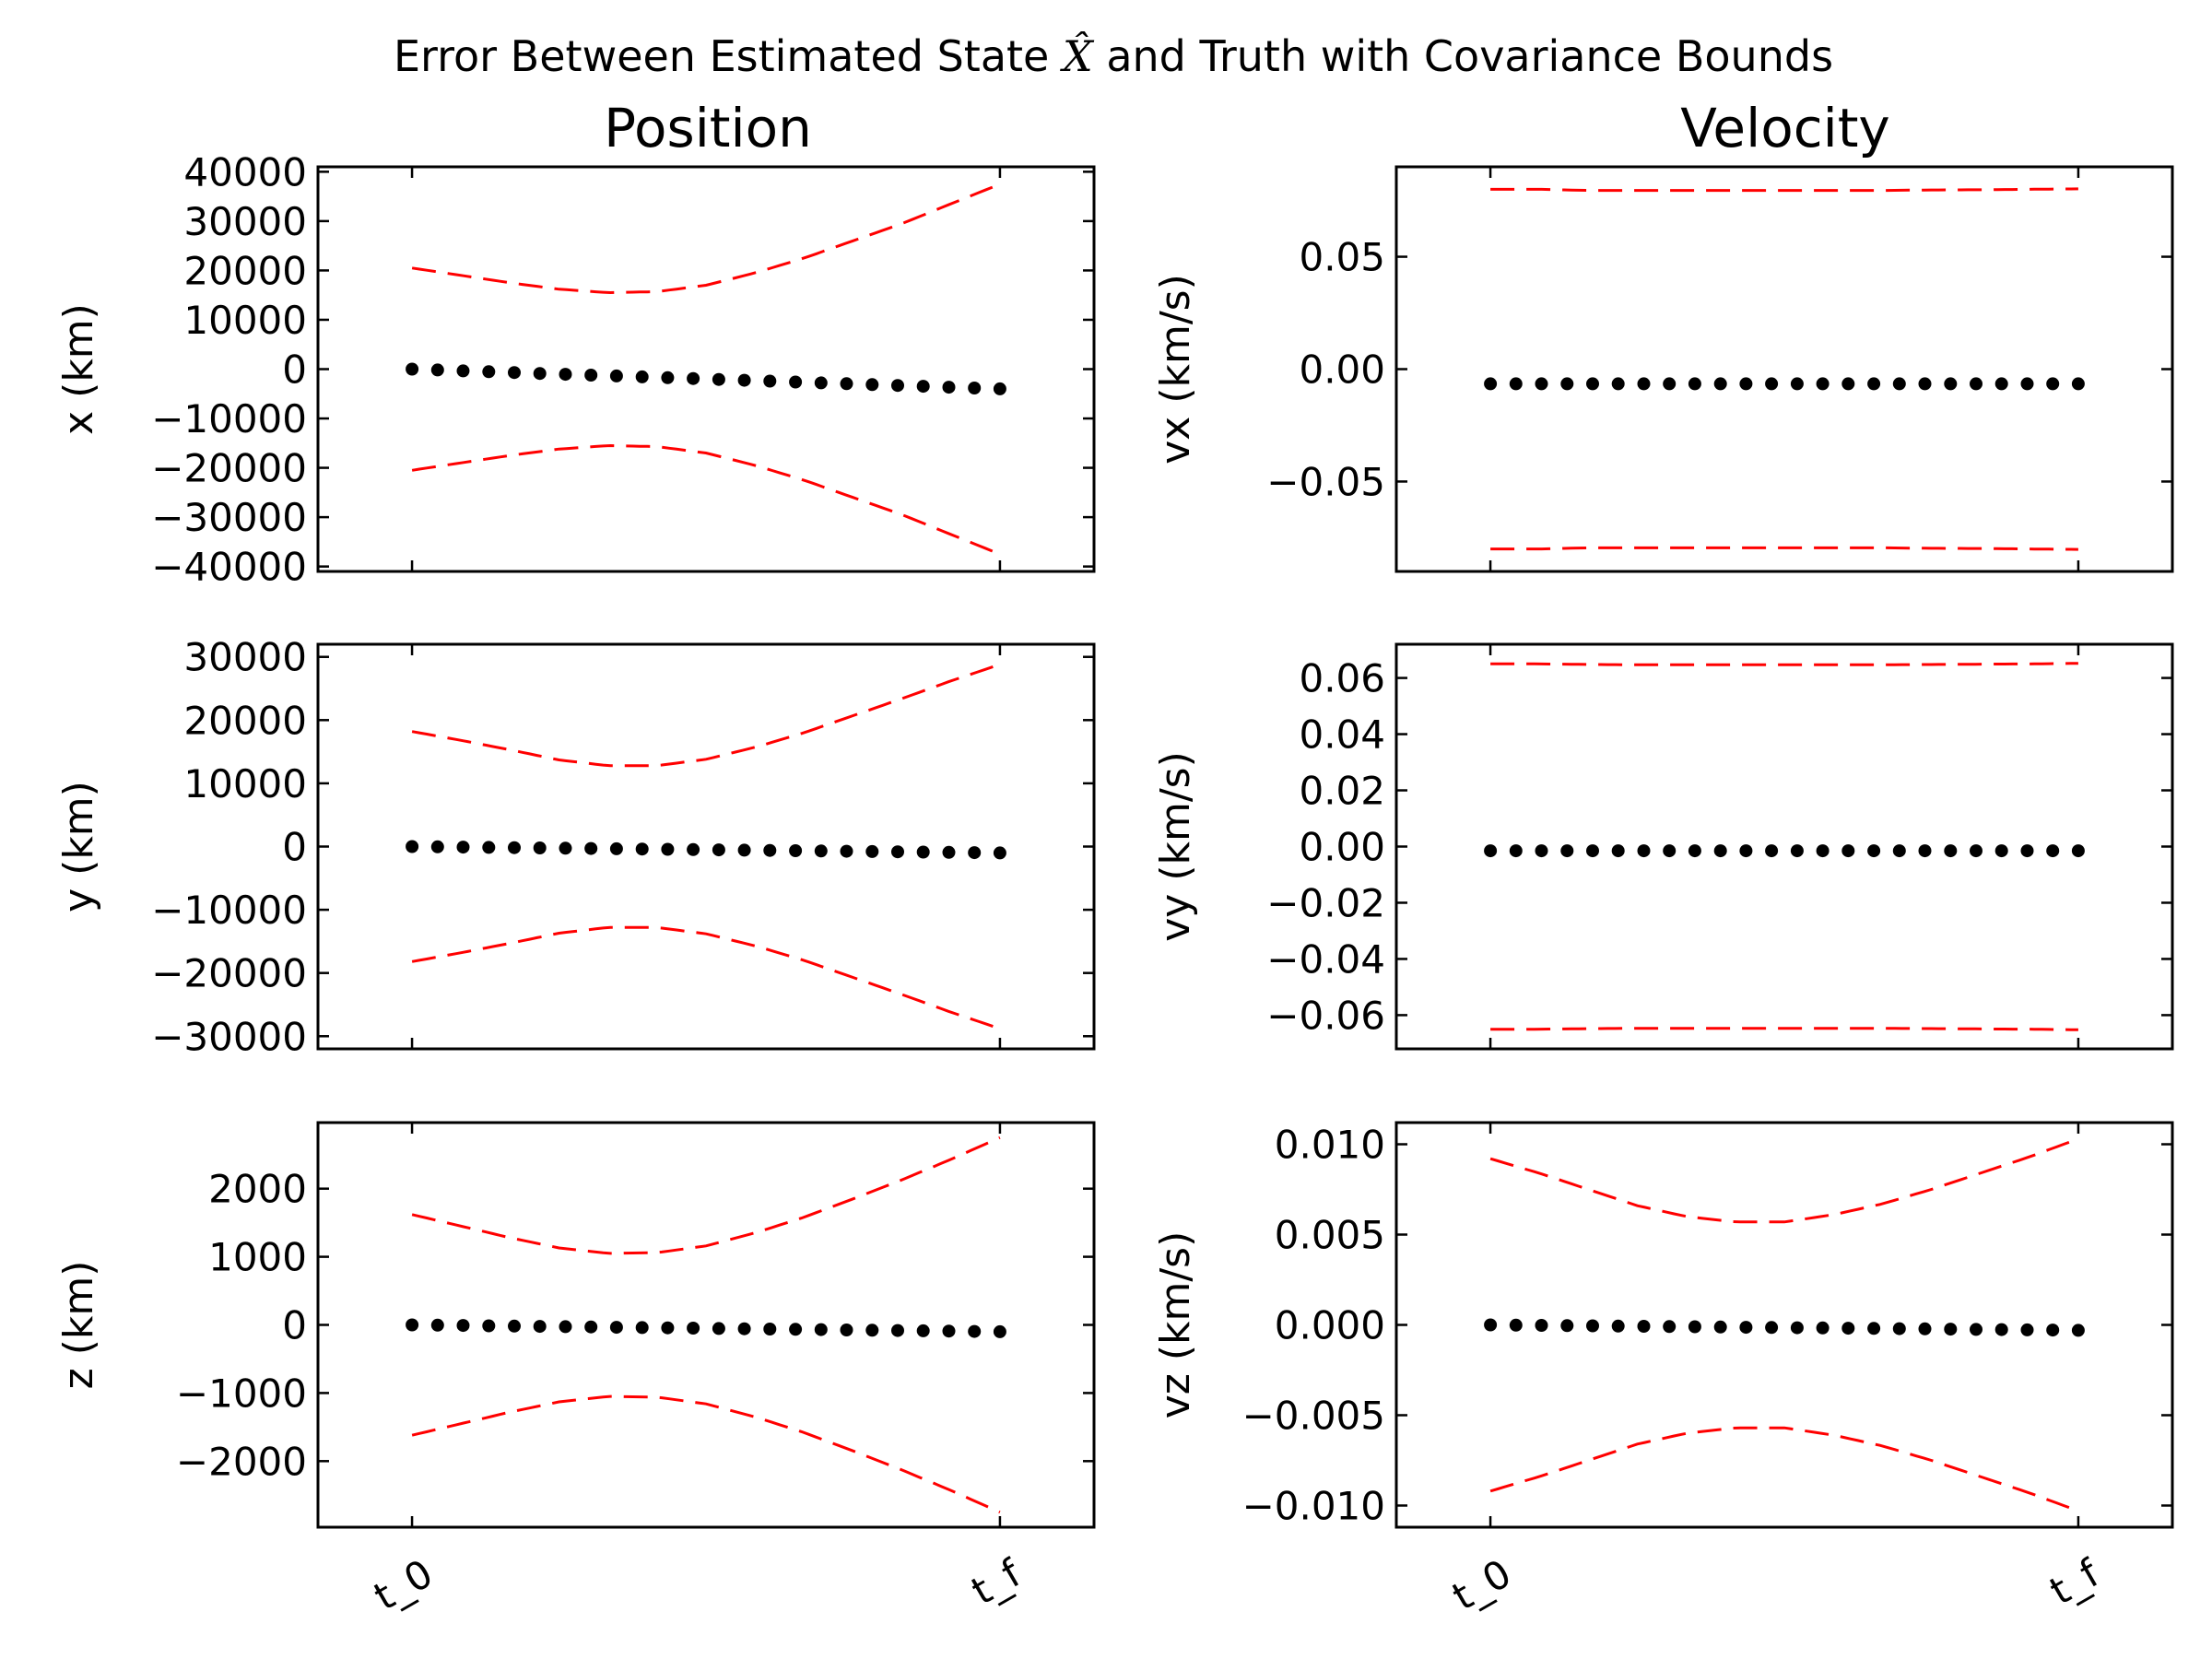 Image resolution: width=2212 pixels, height=1659 pixels. Describe the element at coordinates (1325, 902) in the screenshot. I see `y-tick-label: −0.02` at that location.